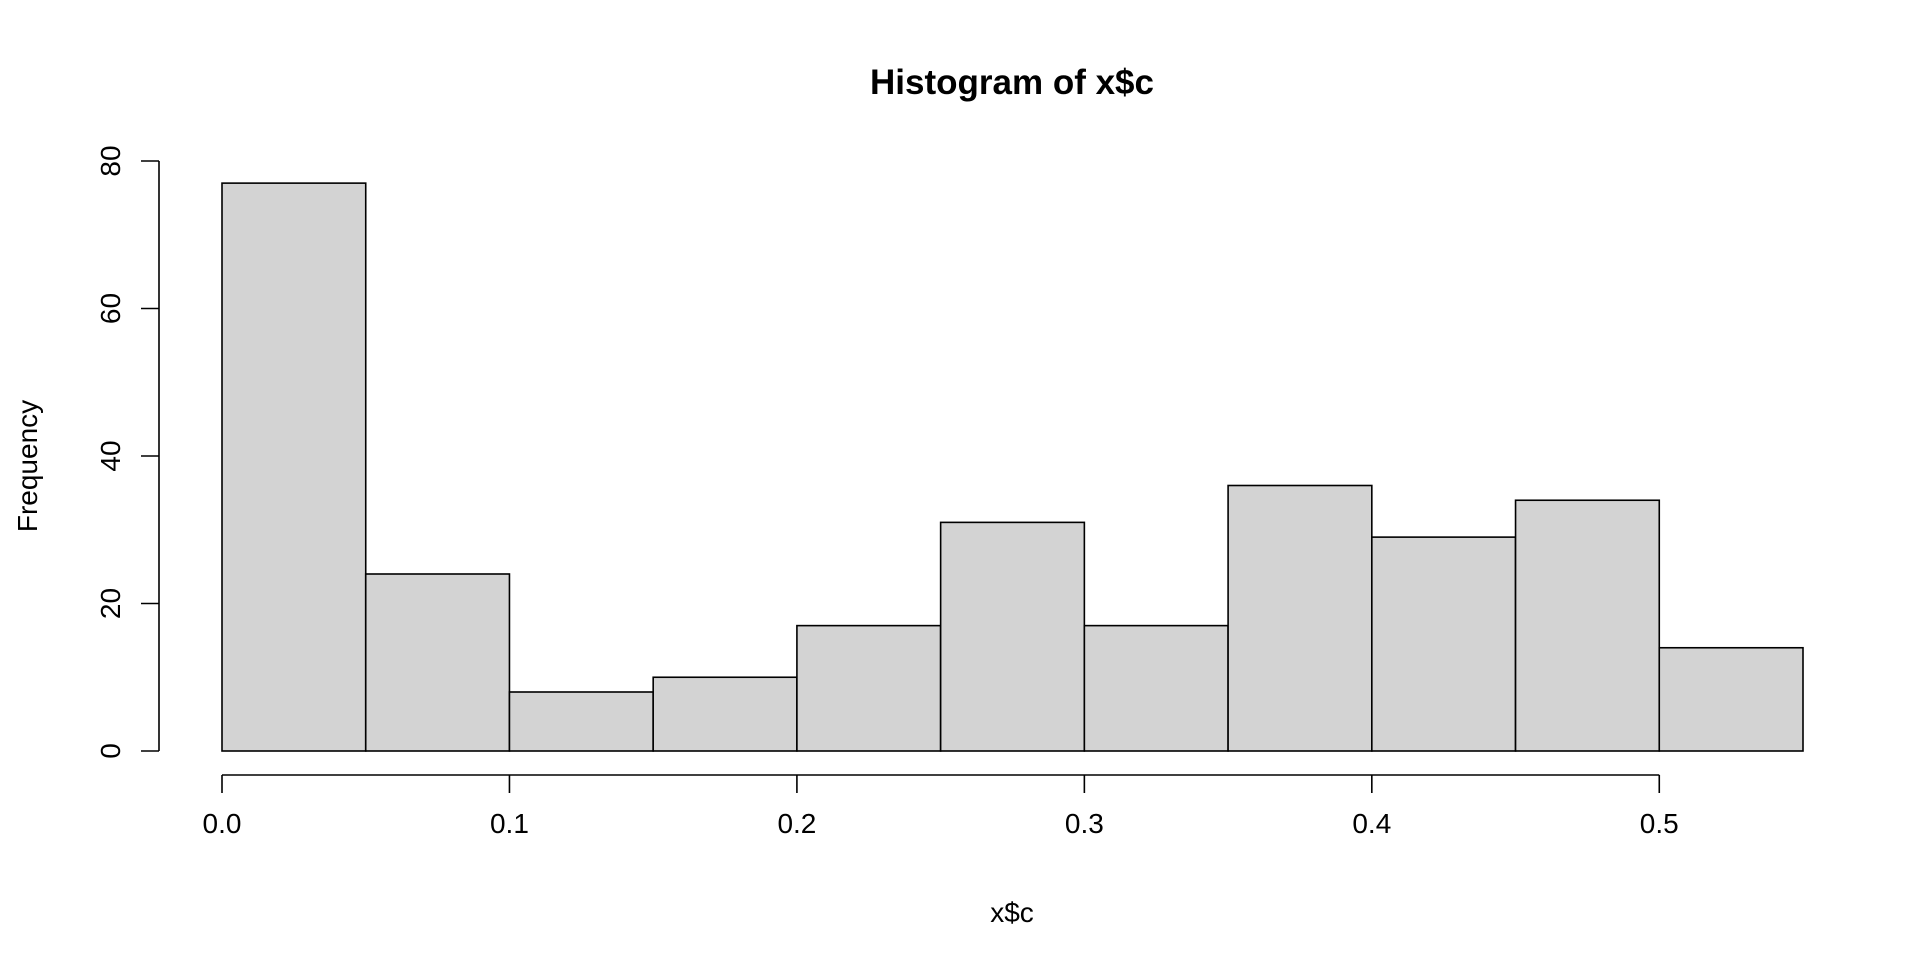 The height and width of the screenshot is (965, 1920). I want to click on x-tick-label: 0.0, so click(222, 823).